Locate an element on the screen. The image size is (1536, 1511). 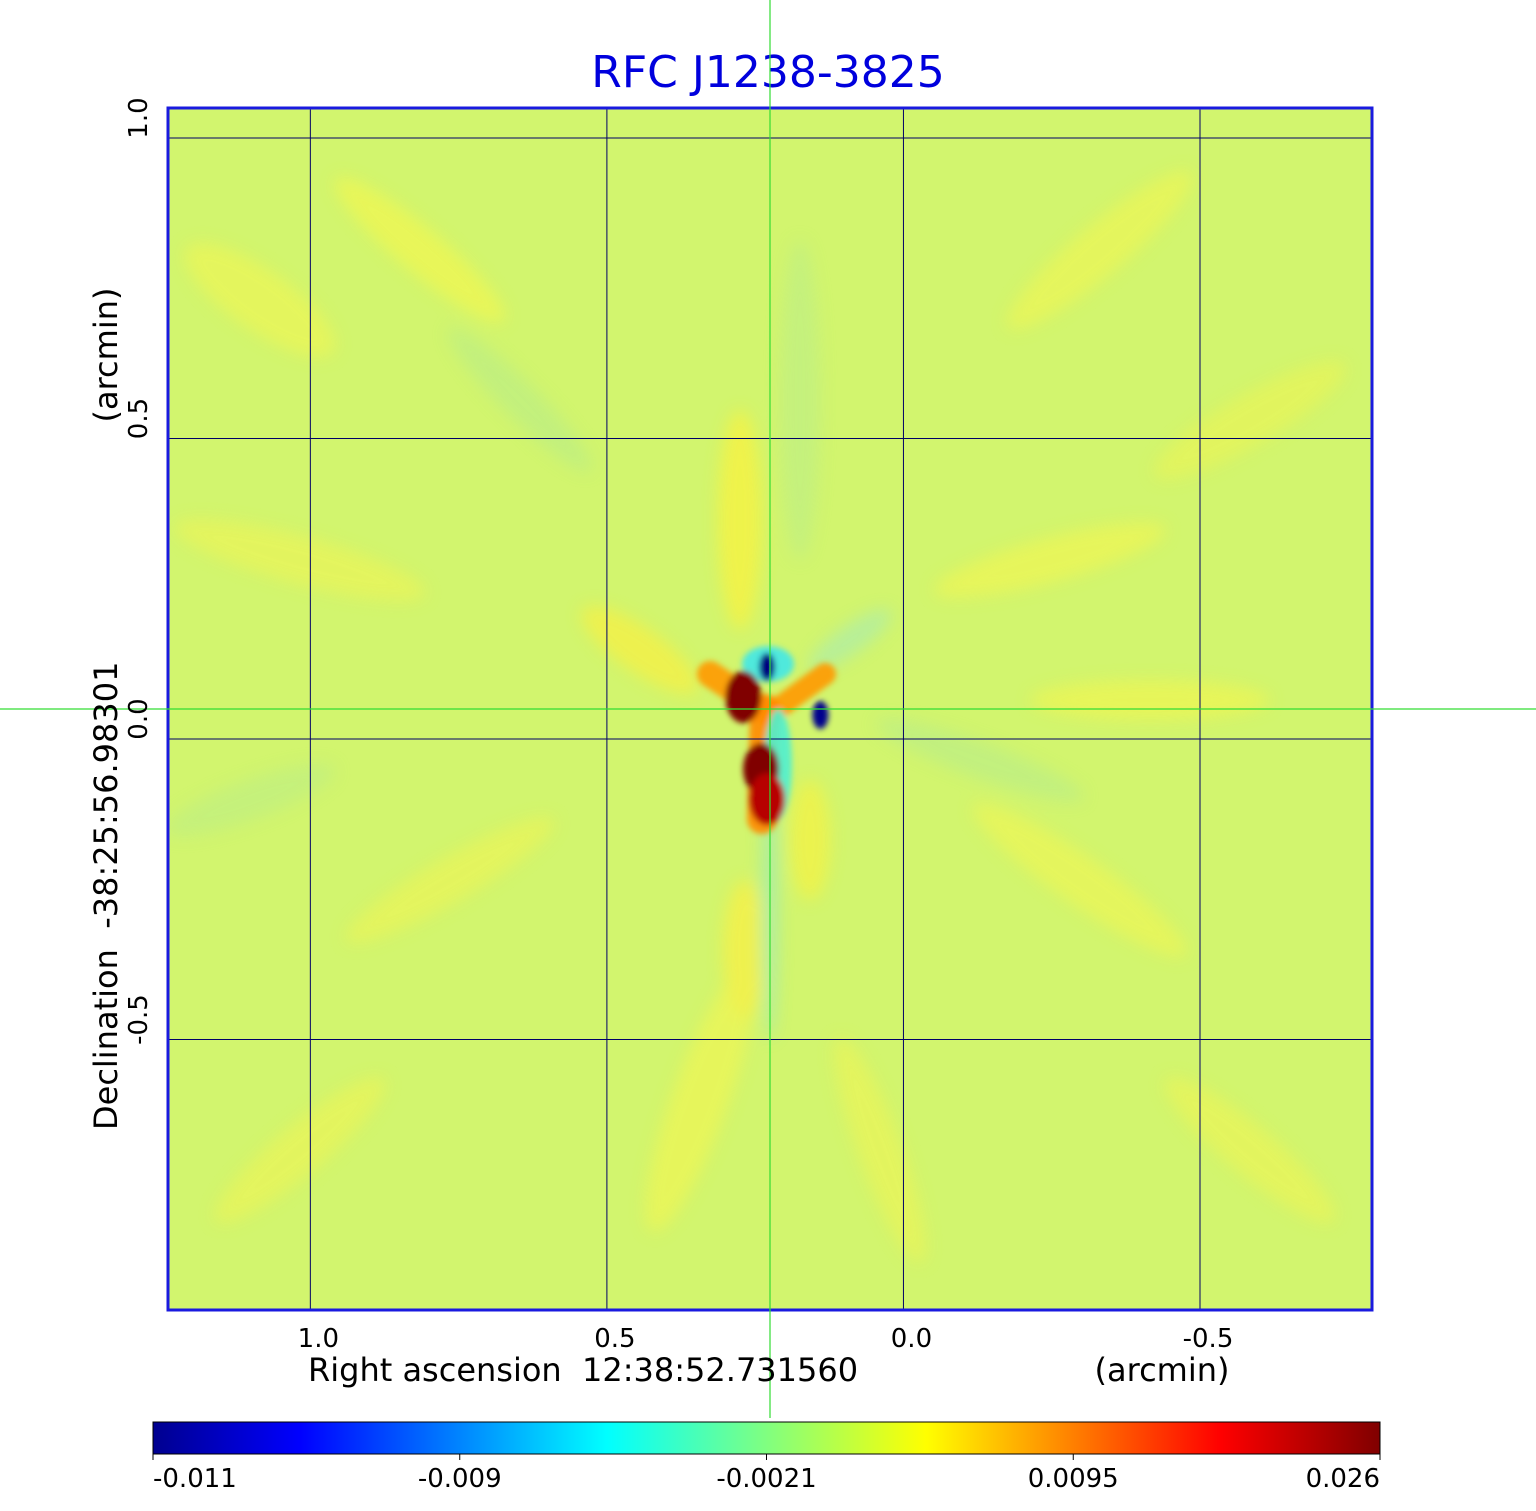
y-tick-label: -0.5 is located at coordinates (139, 1019).